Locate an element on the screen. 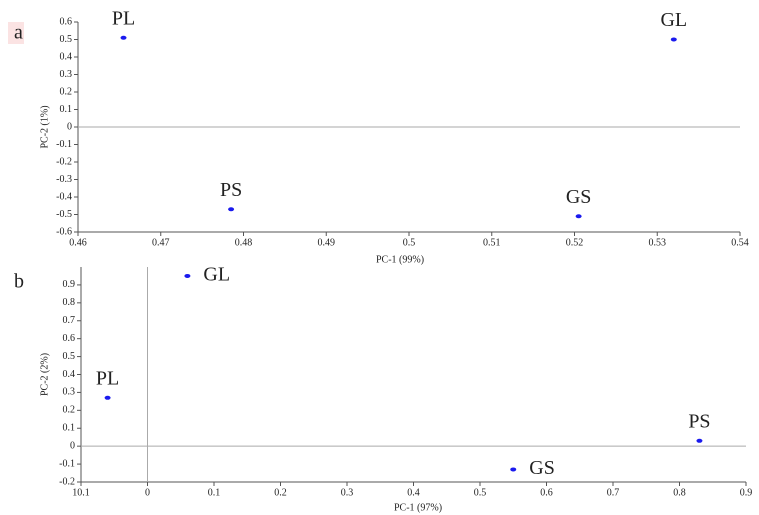  x-tick-label: 0.9 is located at coordinates (746, 492).